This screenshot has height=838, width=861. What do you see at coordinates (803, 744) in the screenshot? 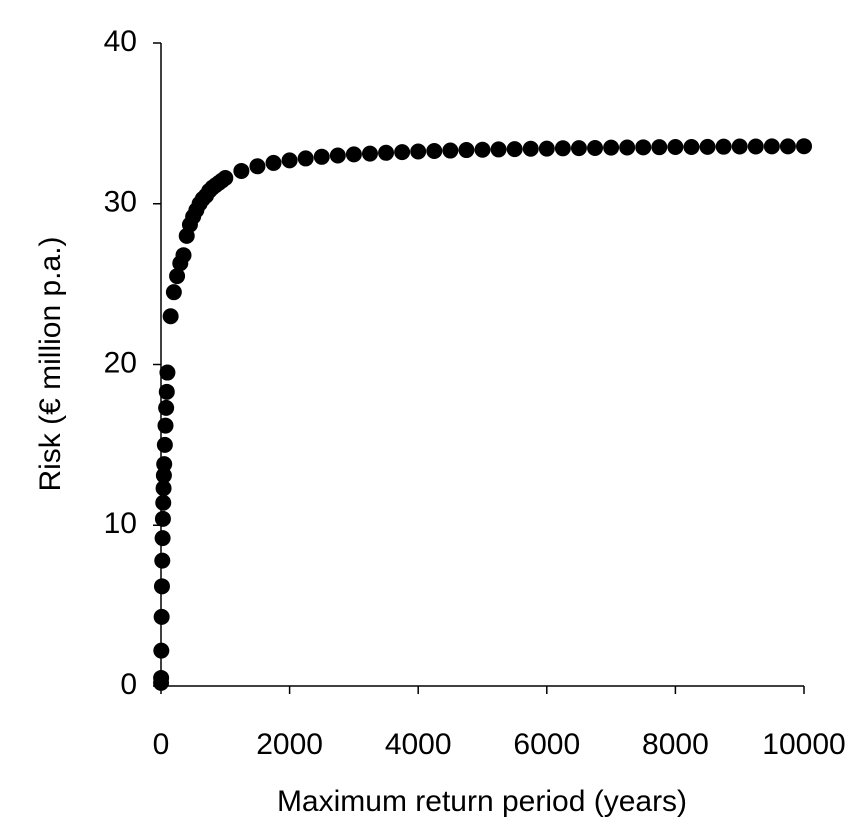
I see `x-tick-label: 10000` at bounding box center [803, 744].